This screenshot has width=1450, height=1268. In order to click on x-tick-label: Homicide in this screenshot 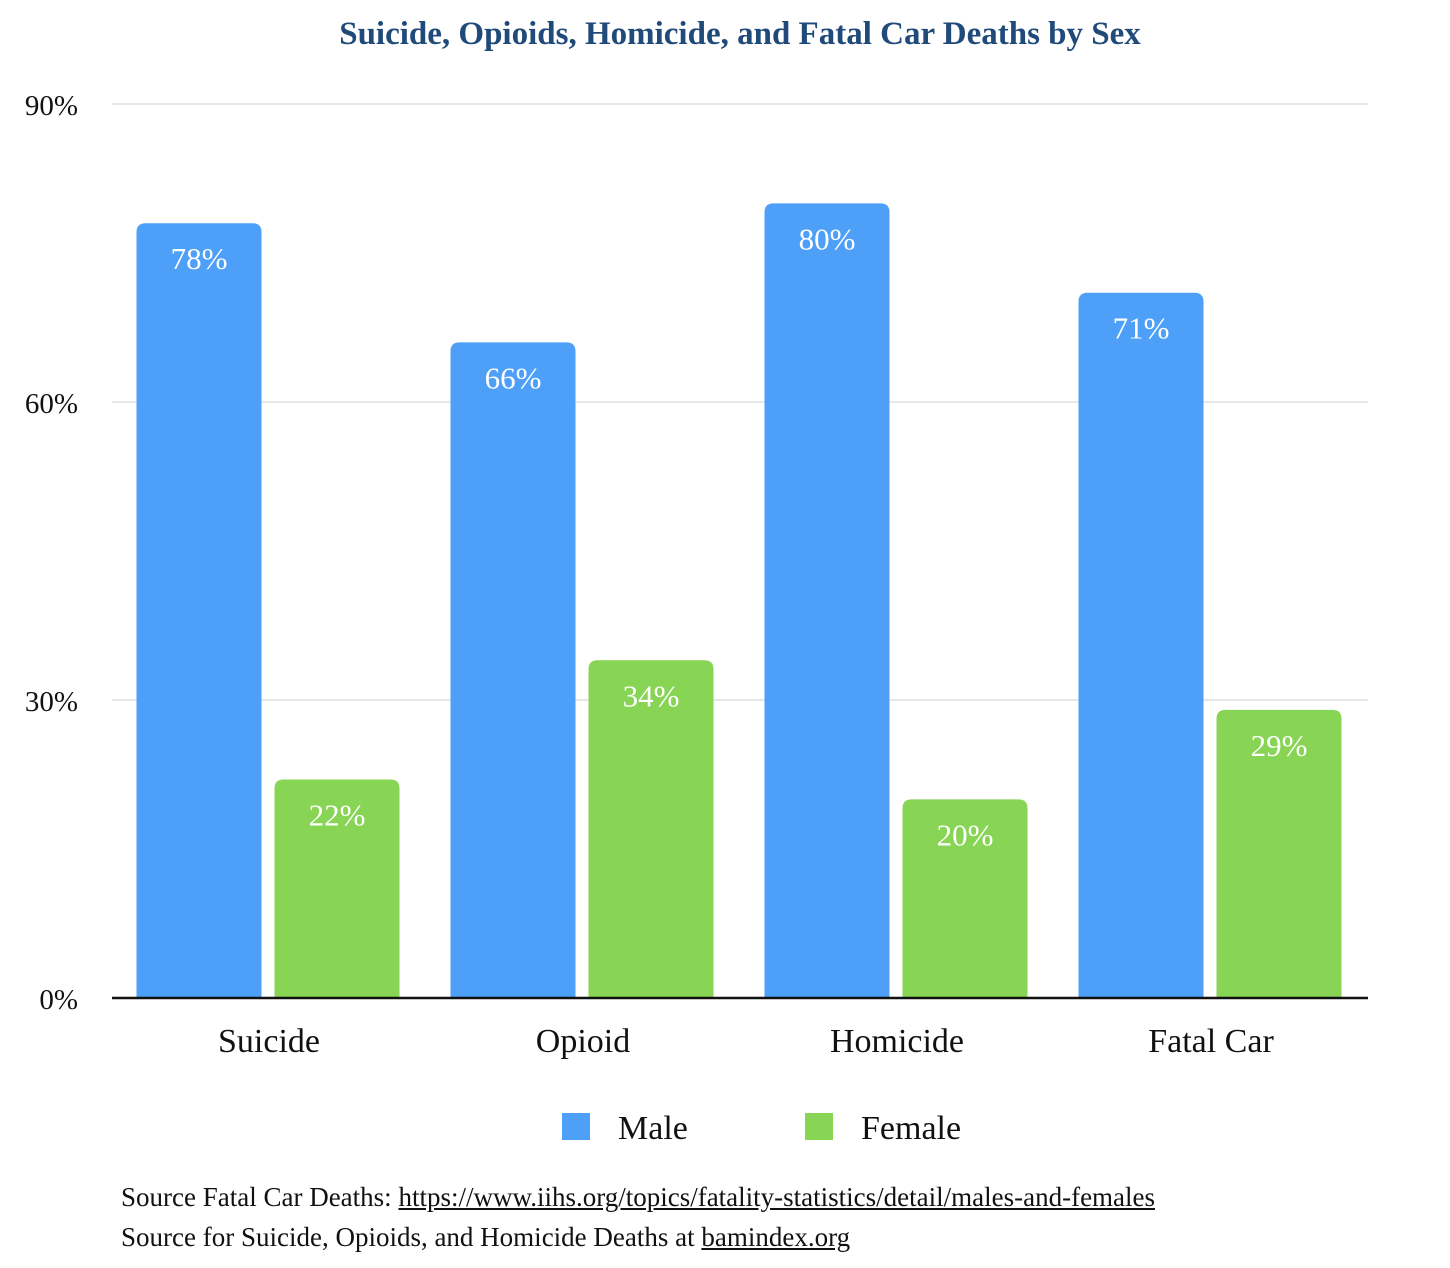, I will do `click(897, 1041)`.